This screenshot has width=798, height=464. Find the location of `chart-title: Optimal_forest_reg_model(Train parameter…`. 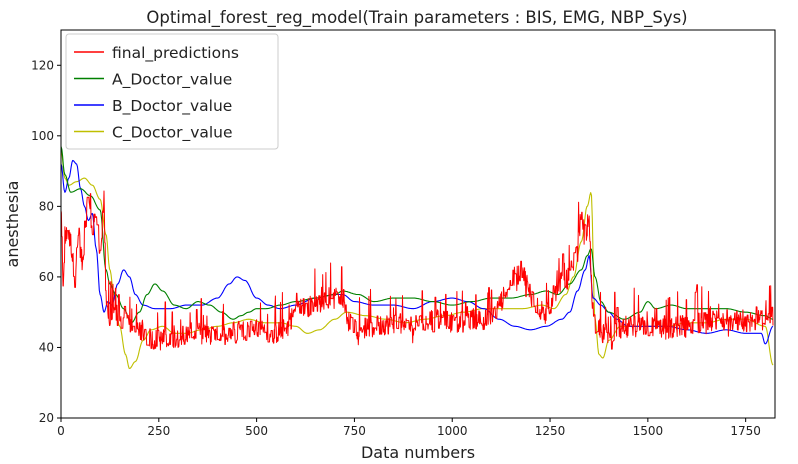

chart-title: Optimal_forest_reg_model(Train parameter… is located at coordinates (416, 18).